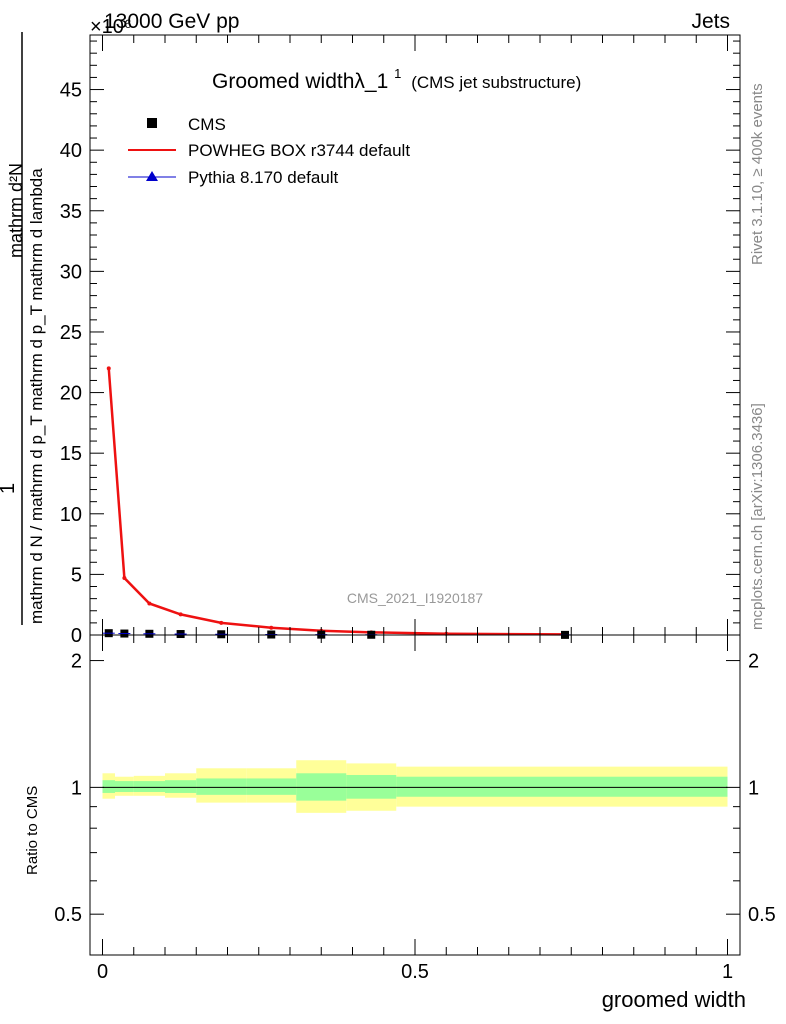  Describe the element at coordinates (710, 21) in the screenshot. I see `process-label: Jets` at that location.